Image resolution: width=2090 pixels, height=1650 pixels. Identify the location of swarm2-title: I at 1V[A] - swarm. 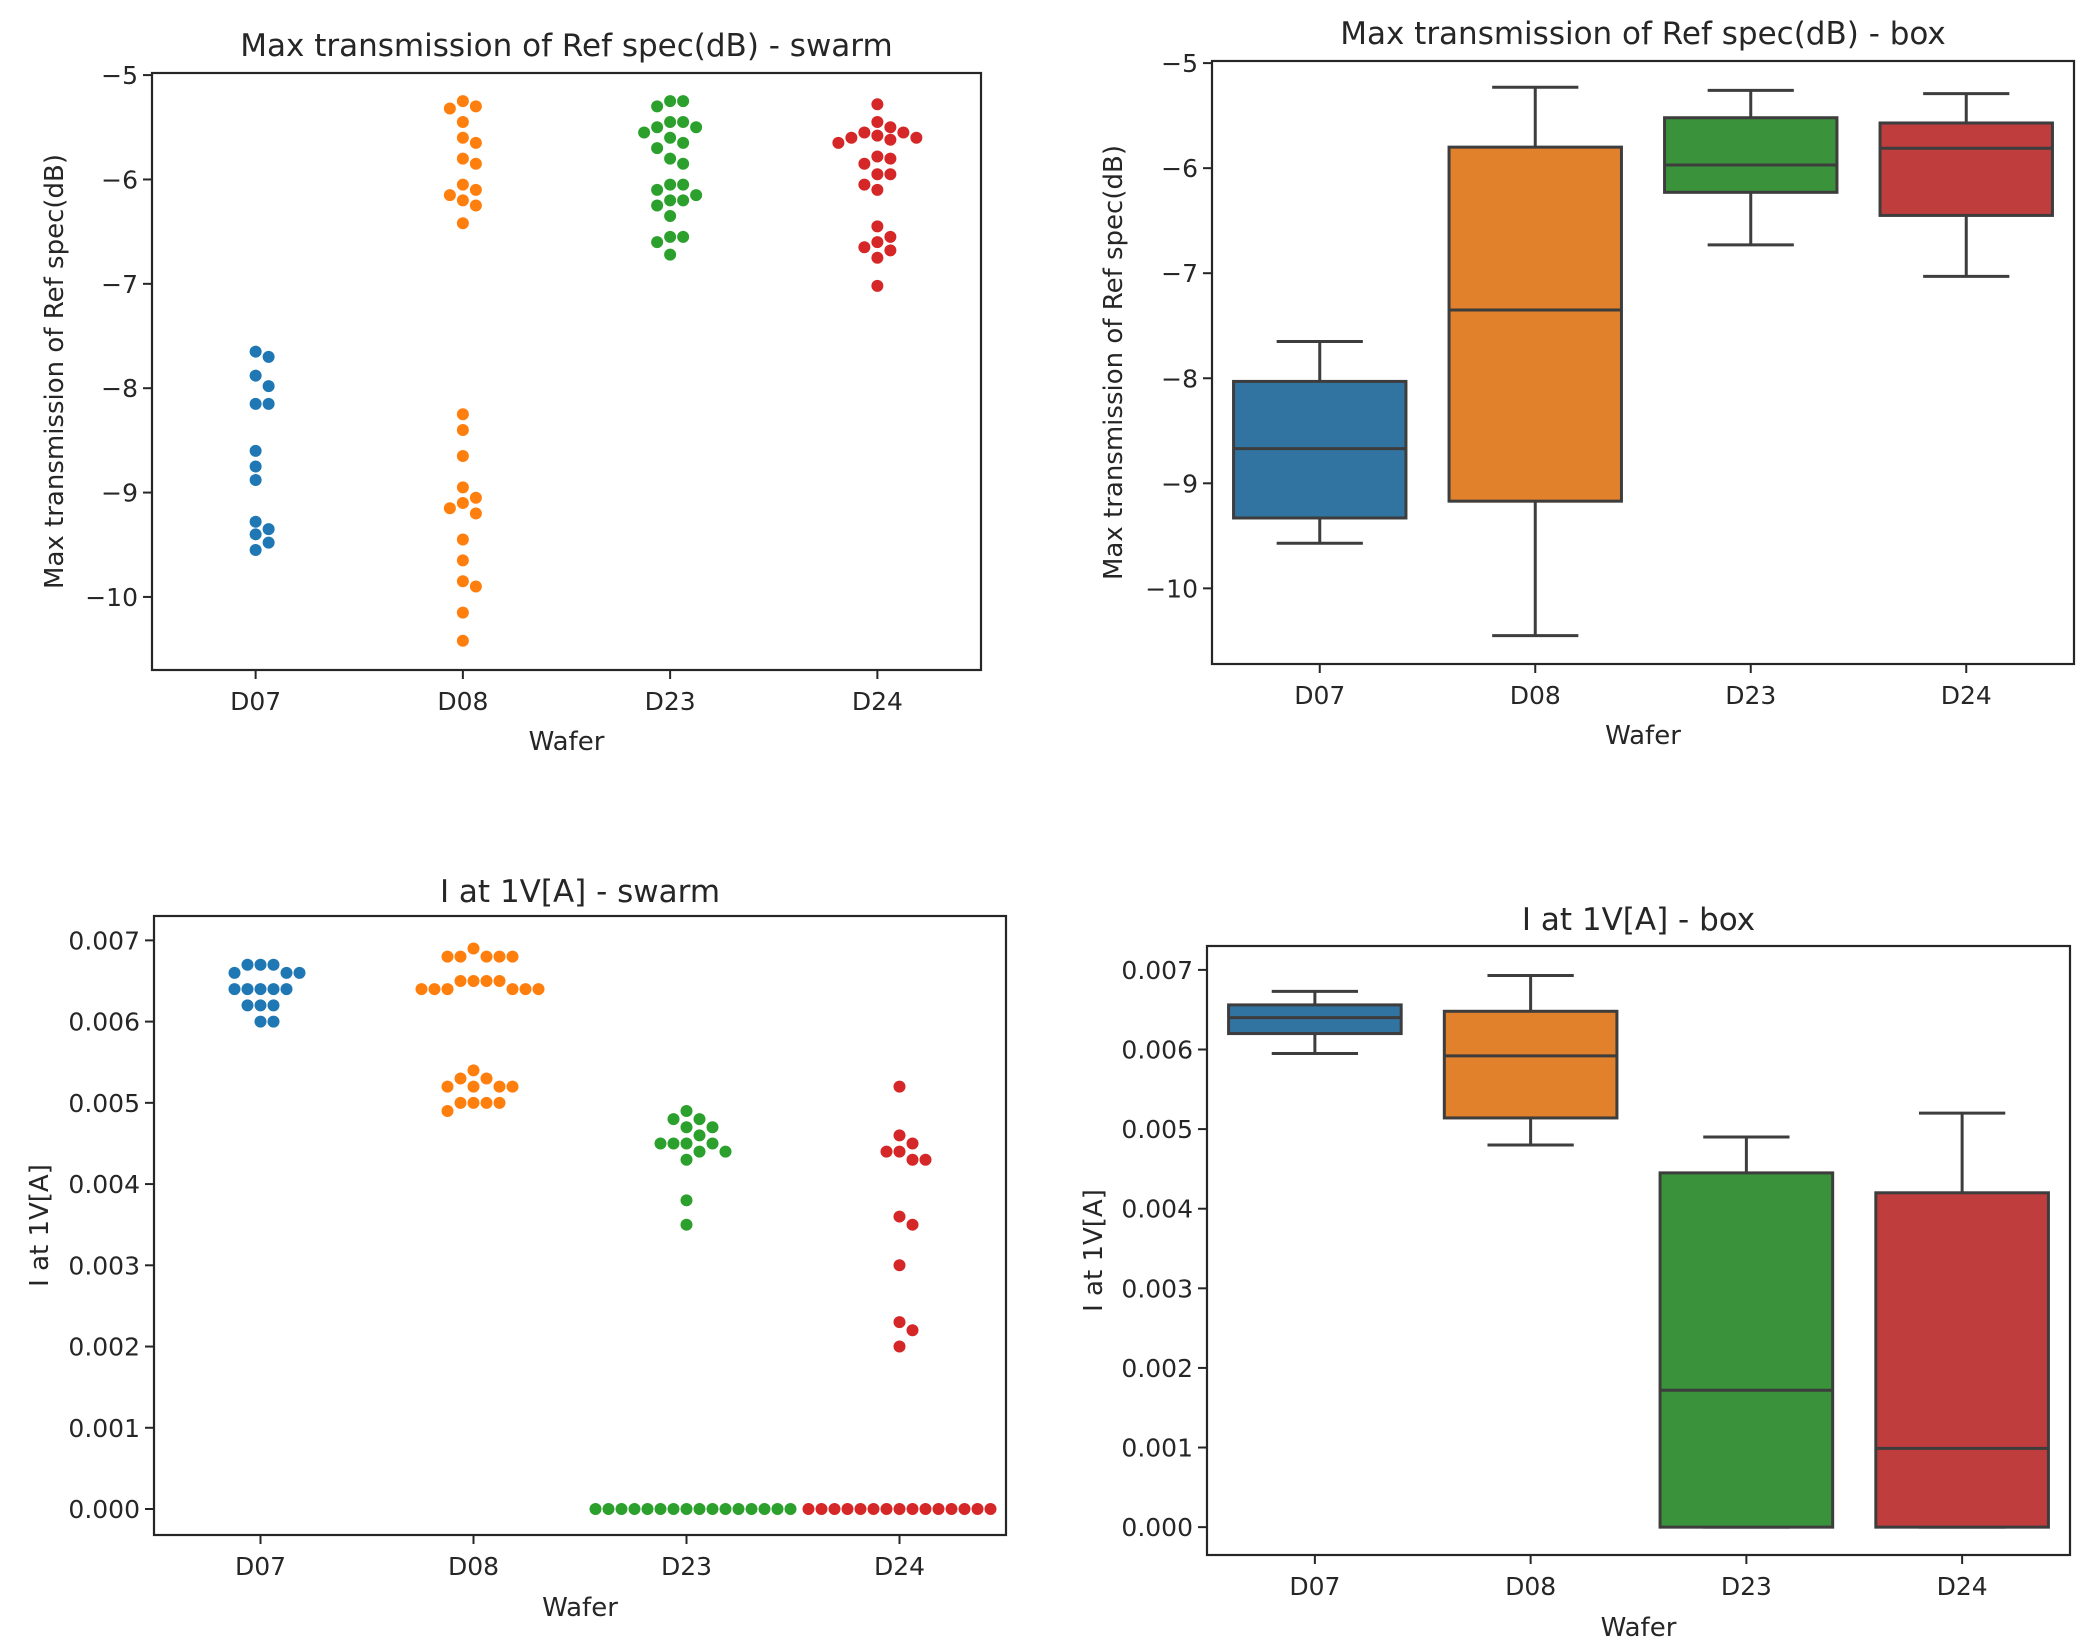
(580, 892).